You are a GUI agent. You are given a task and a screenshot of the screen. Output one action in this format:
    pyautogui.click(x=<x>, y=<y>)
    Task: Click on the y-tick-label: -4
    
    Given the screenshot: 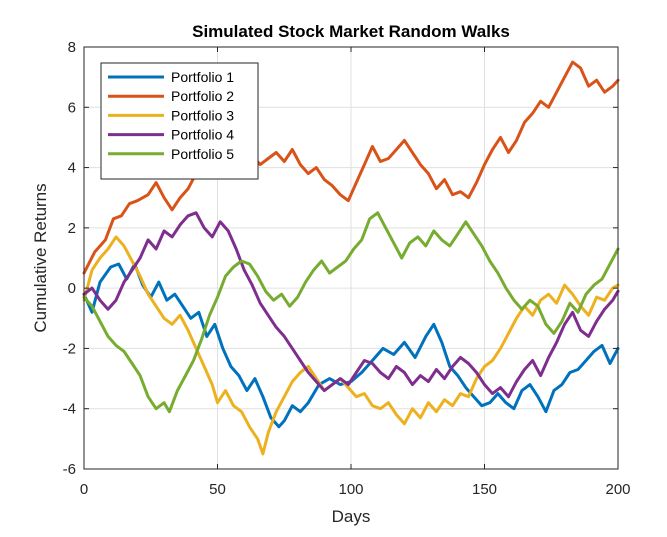 What is the action you would take?
    pyautogui.click(x=69, y=409)
    